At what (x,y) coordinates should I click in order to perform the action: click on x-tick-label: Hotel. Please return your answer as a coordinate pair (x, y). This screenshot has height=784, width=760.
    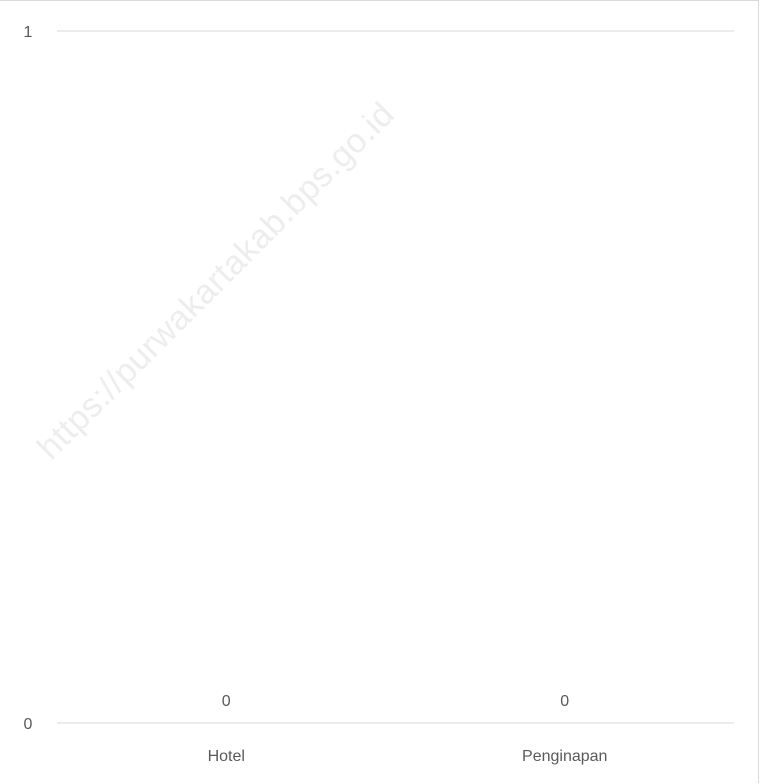
    Looking at the image, I should click on (226, 756).